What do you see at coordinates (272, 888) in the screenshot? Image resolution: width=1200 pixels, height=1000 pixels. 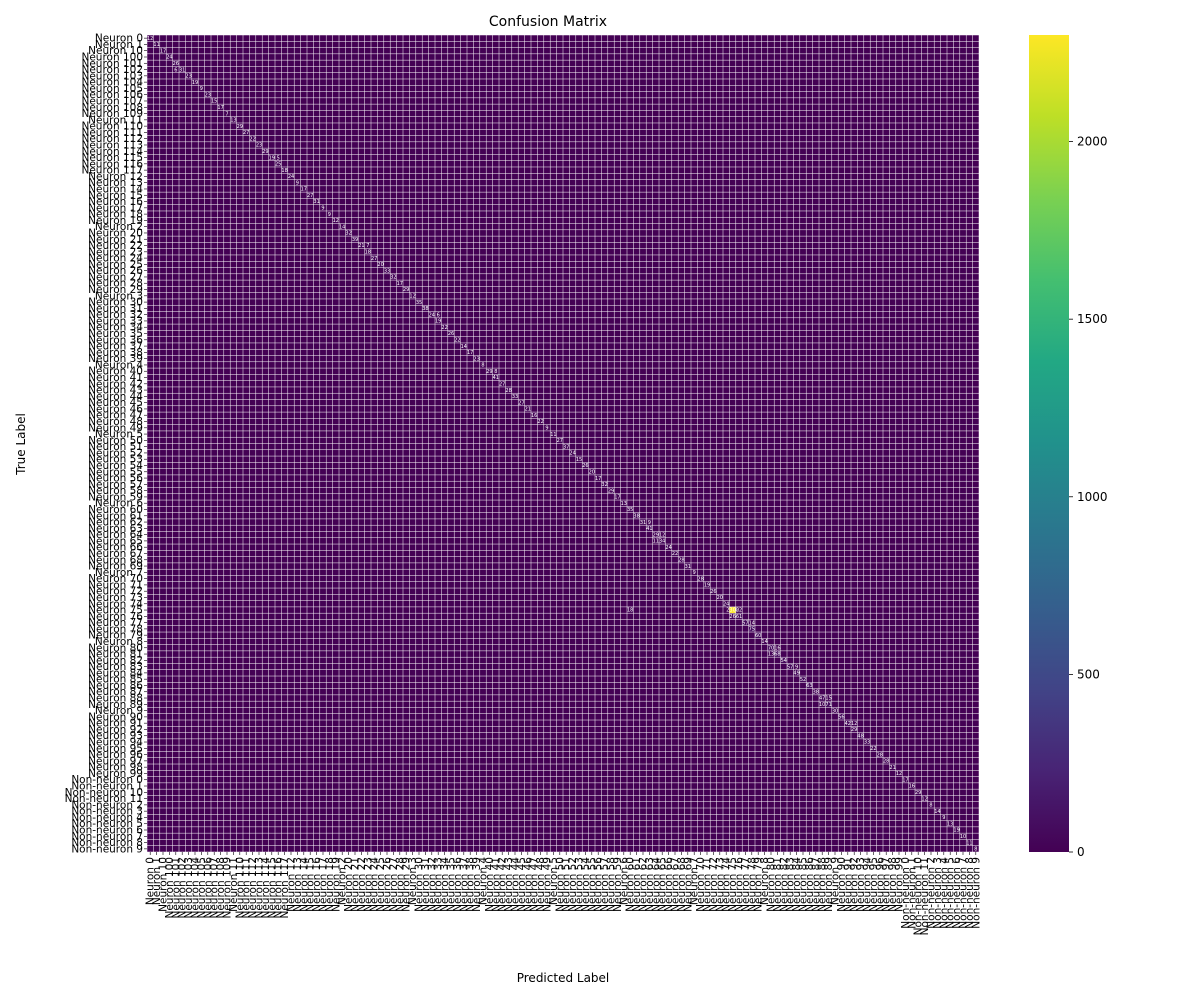 I see `x-tick-label: Neuron 115` at bounding box center [272, 888].